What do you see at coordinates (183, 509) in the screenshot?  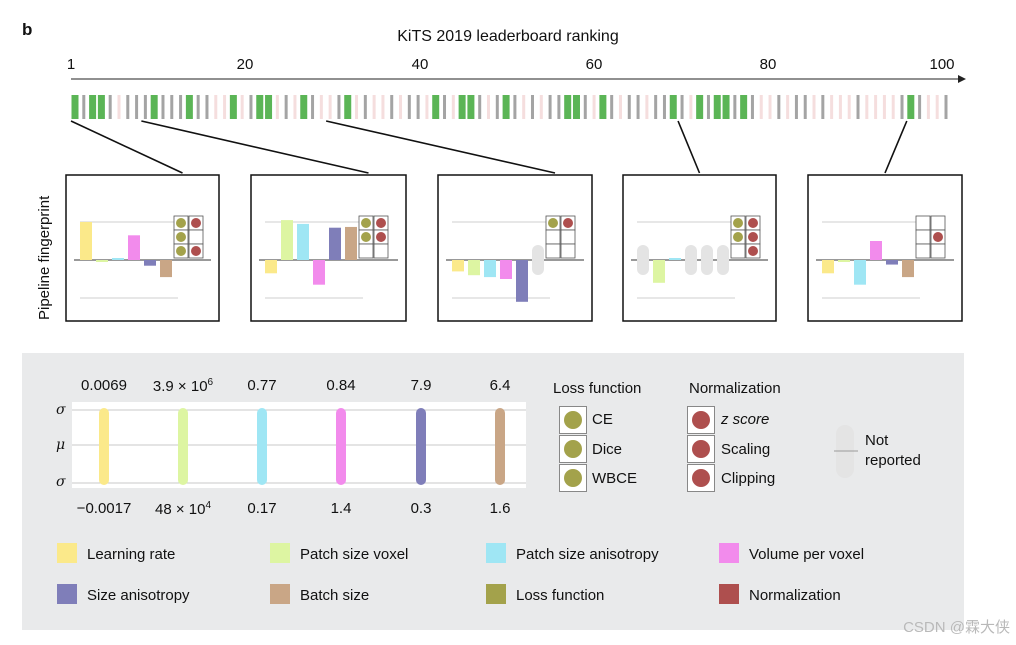 I see `legend-bottom-value: 48 × 104` at bounding box center [183, 509].